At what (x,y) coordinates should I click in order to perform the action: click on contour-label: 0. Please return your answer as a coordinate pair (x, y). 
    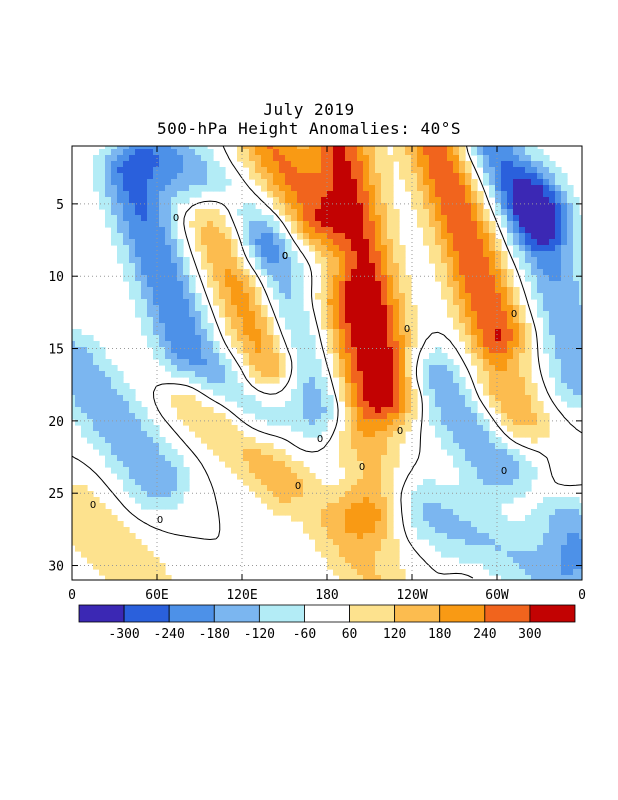
    Looking at the image, I should click on (514, 314).